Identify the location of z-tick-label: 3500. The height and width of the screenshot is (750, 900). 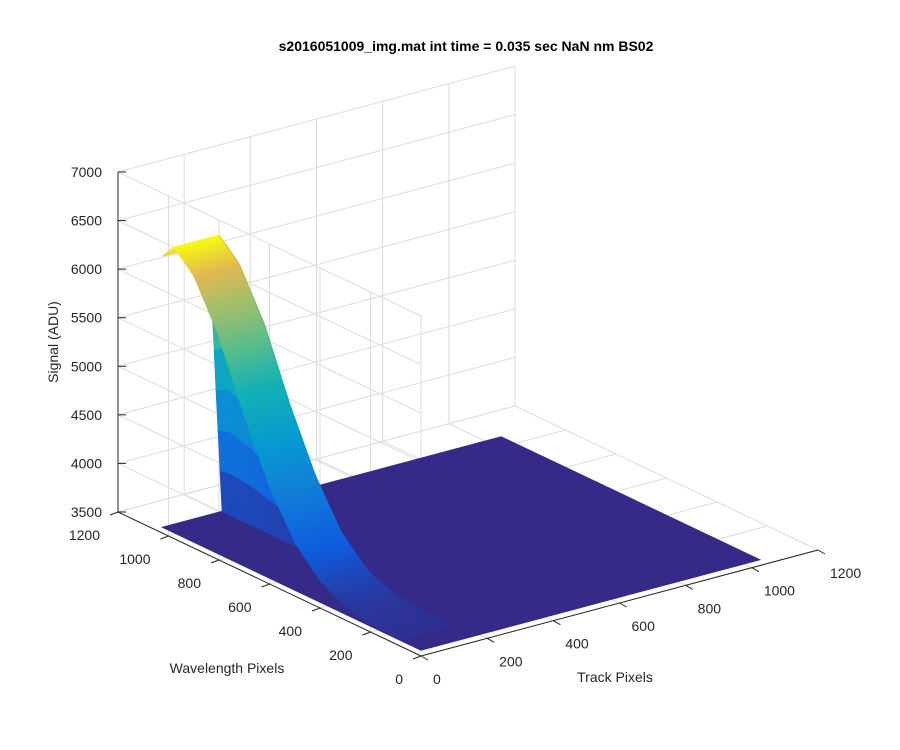
(86, 512).